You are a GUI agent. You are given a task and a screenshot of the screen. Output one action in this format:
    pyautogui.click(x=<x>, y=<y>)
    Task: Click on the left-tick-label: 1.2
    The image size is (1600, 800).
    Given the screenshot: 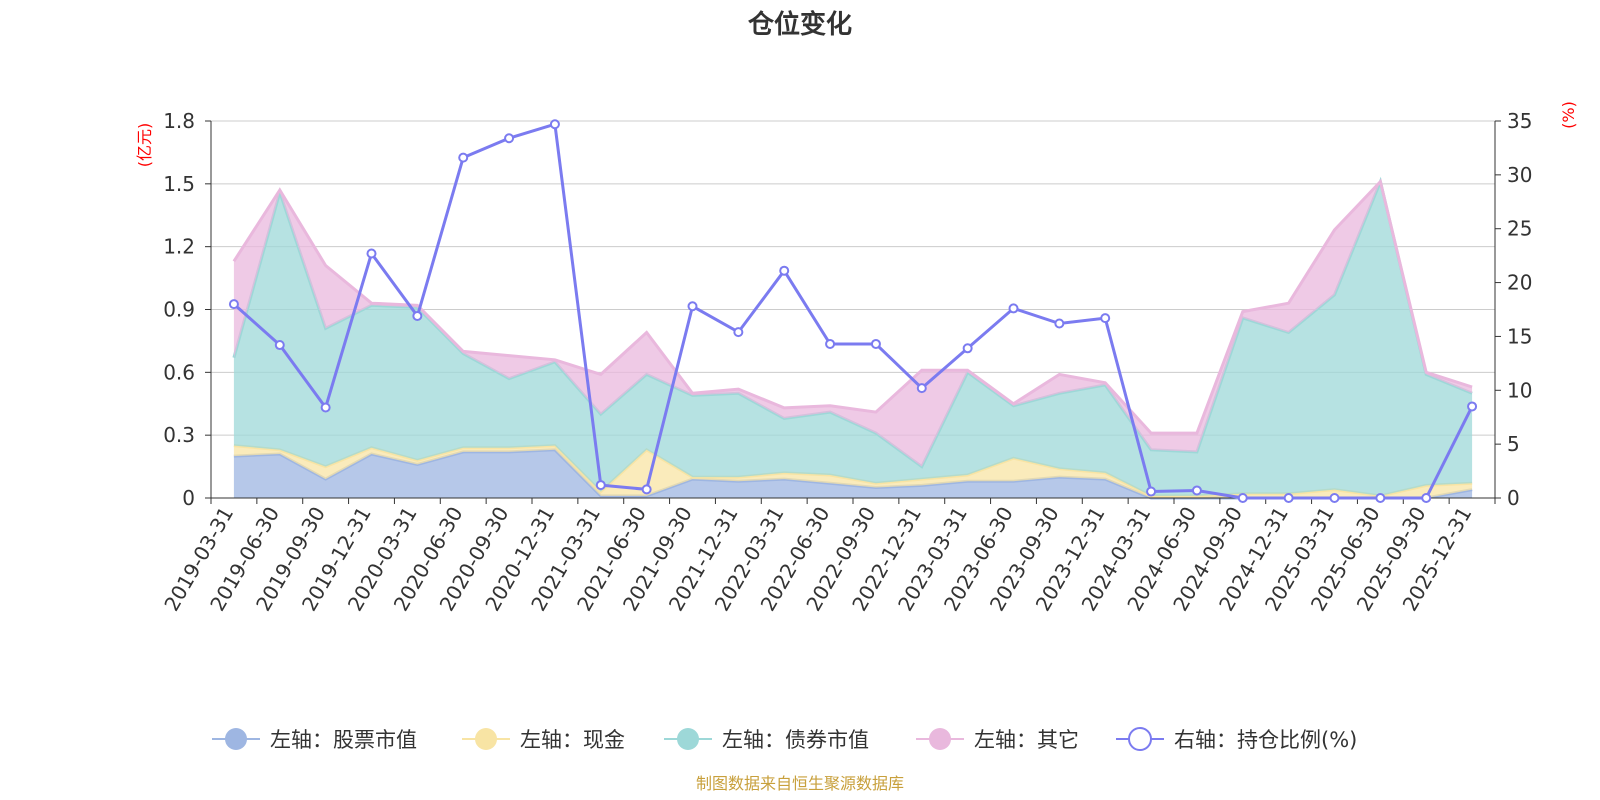 What is the action you would take?
    pyautogui.click(x=179, y=247)
    